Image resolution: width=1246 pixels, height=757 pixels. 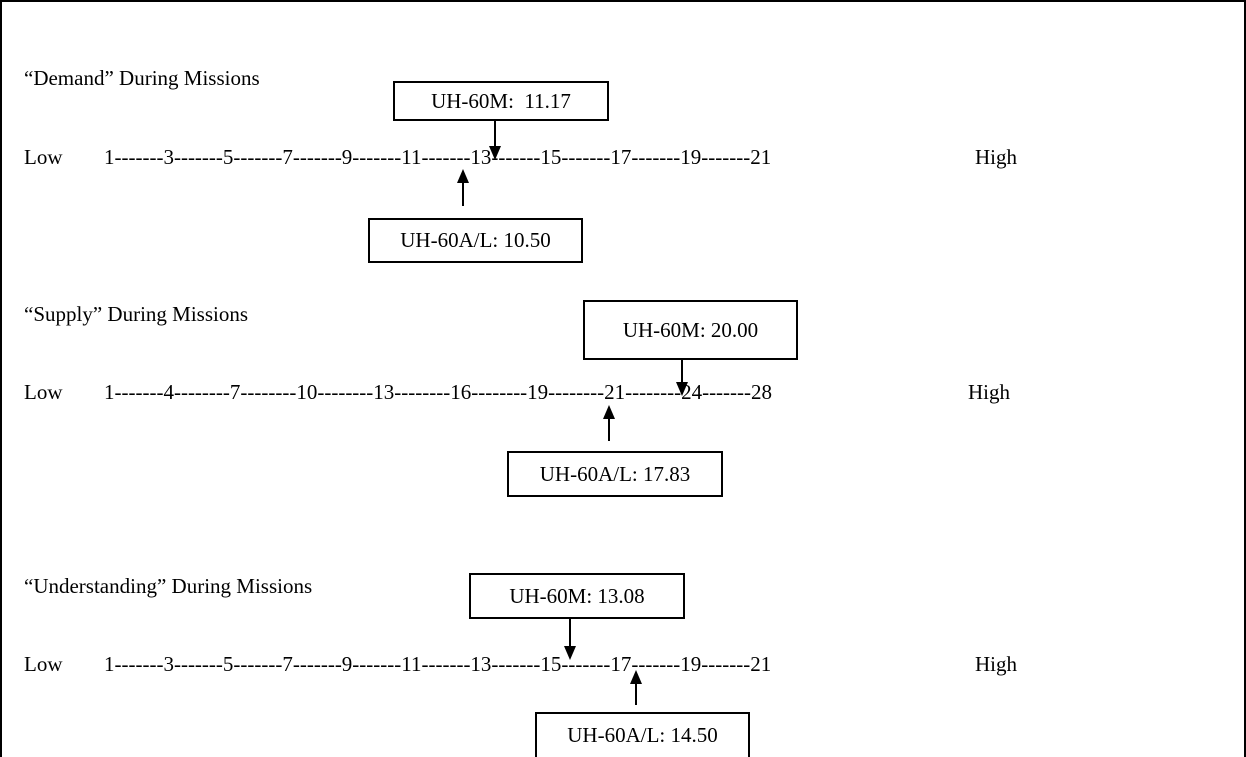 What do you see at coordinates (623, 1) in the screenshot?
I see `frame-border-top` at bounding box center [623, 1].